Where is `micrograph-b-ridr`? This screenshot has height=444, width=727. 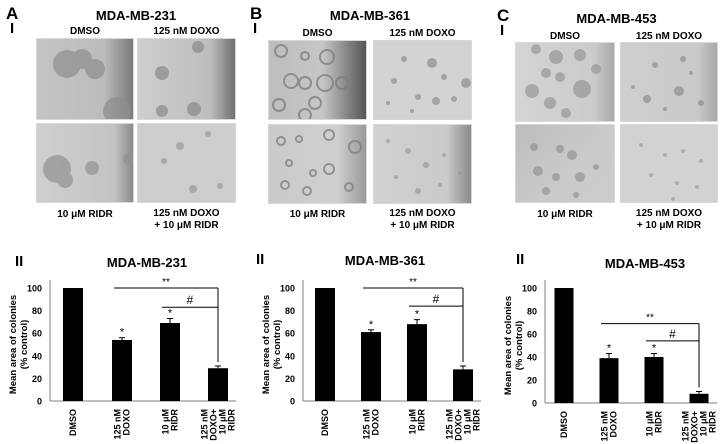 micrograph-b-ridr is located at coordinates (317, 164).